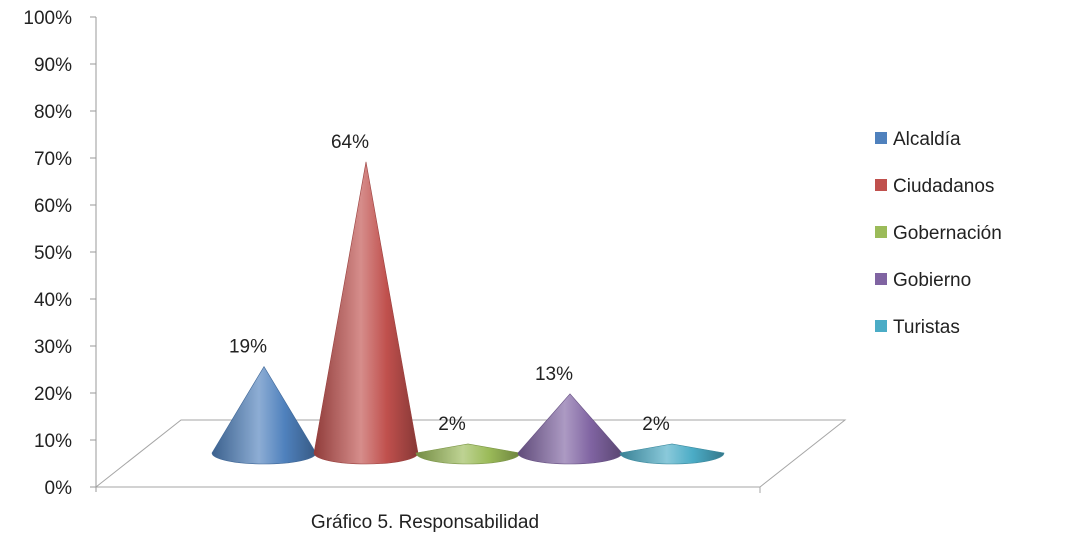  What do you see at coordinates (53, 347) in the screenshot?
I see `y-tick-label: 30%` at bounding box center [53, 347].